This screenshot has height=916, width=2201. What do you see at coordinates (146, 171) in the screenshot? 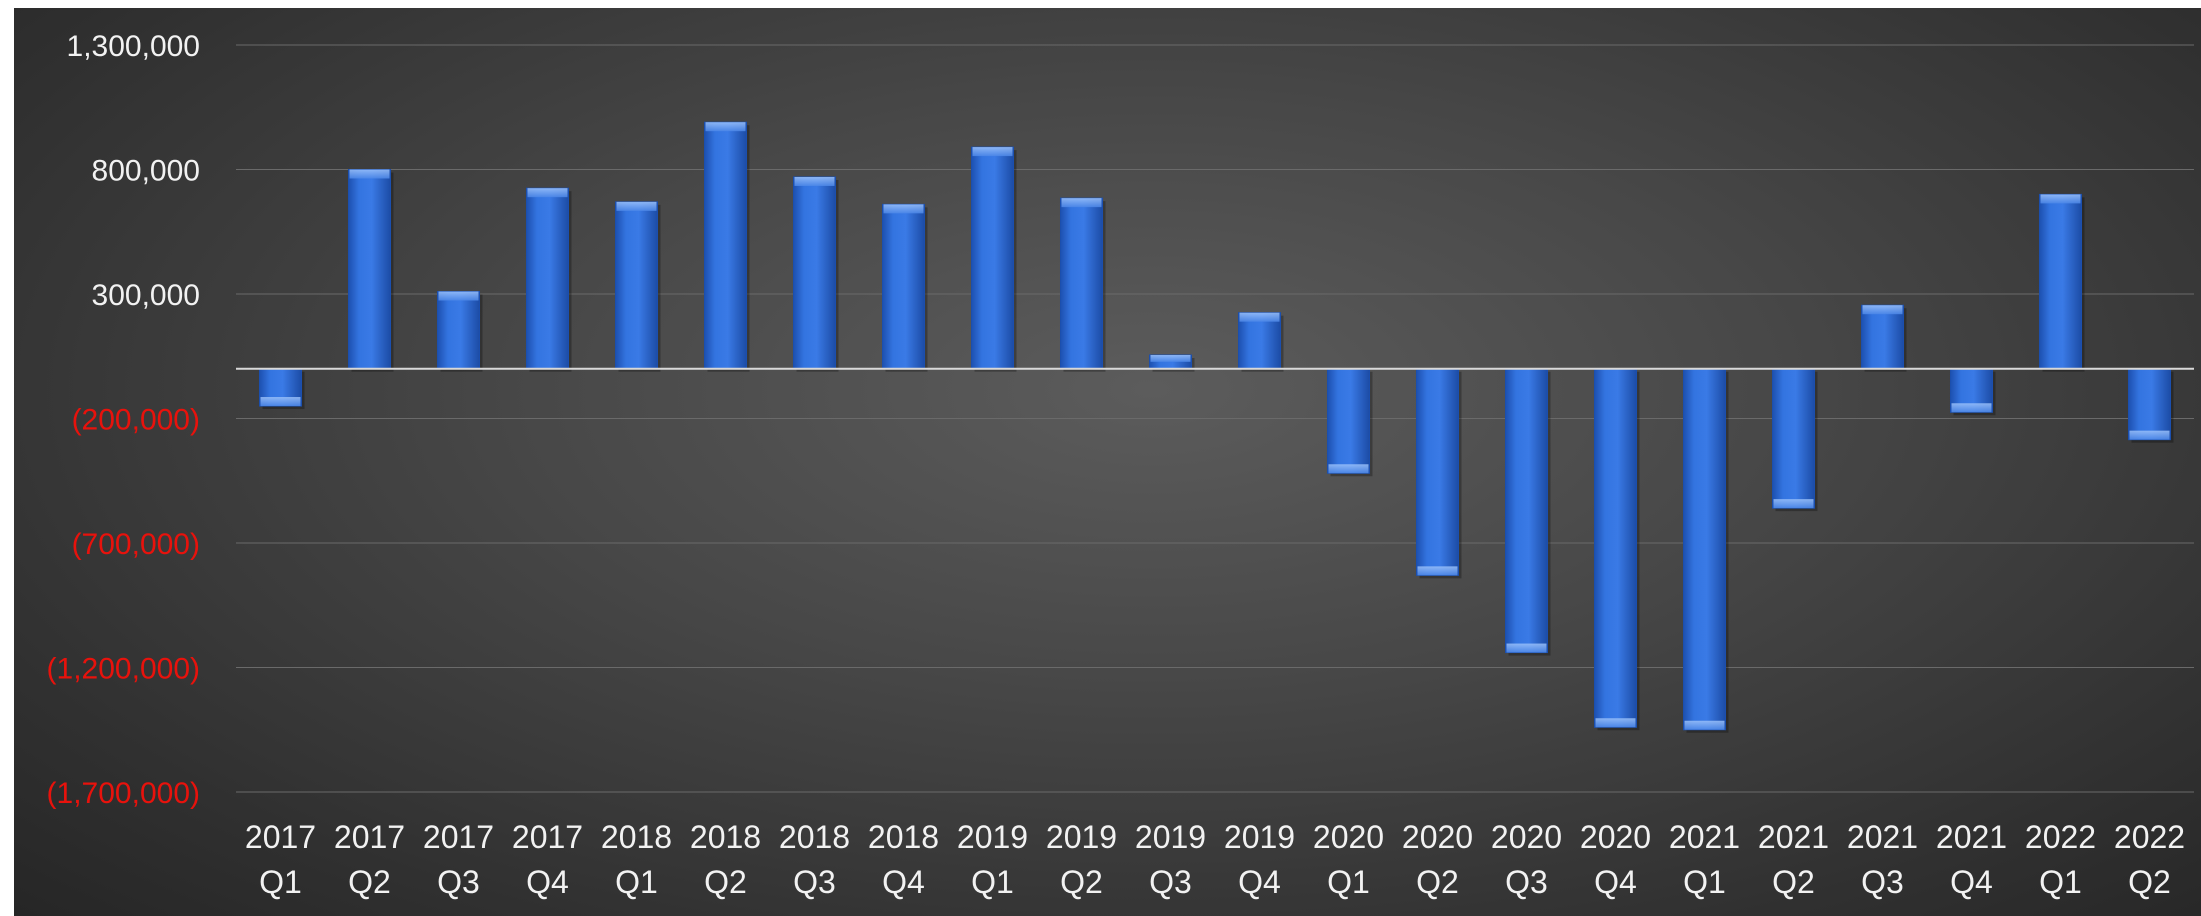
I see `y-tick-label: 800,000` at bounding box center [146, 171].